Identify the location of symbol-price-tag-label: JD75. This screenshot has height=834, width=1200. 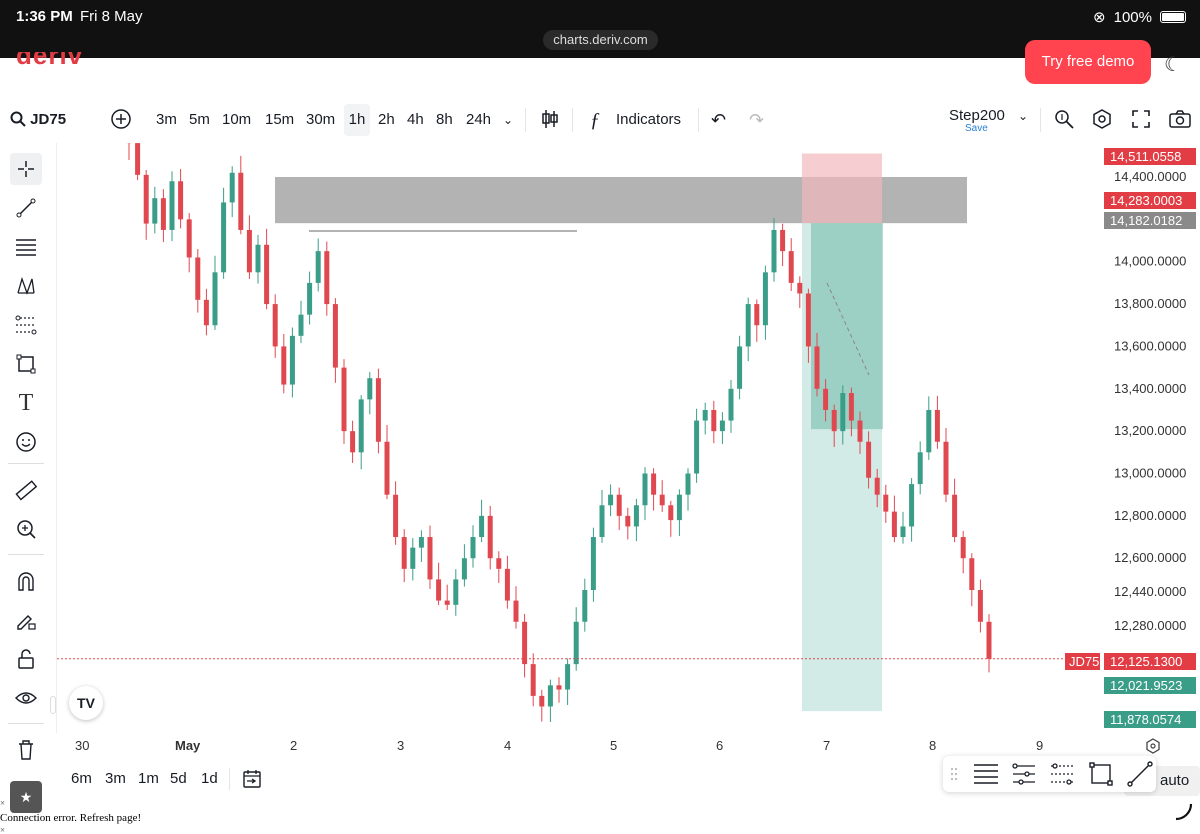
(1084, 661).